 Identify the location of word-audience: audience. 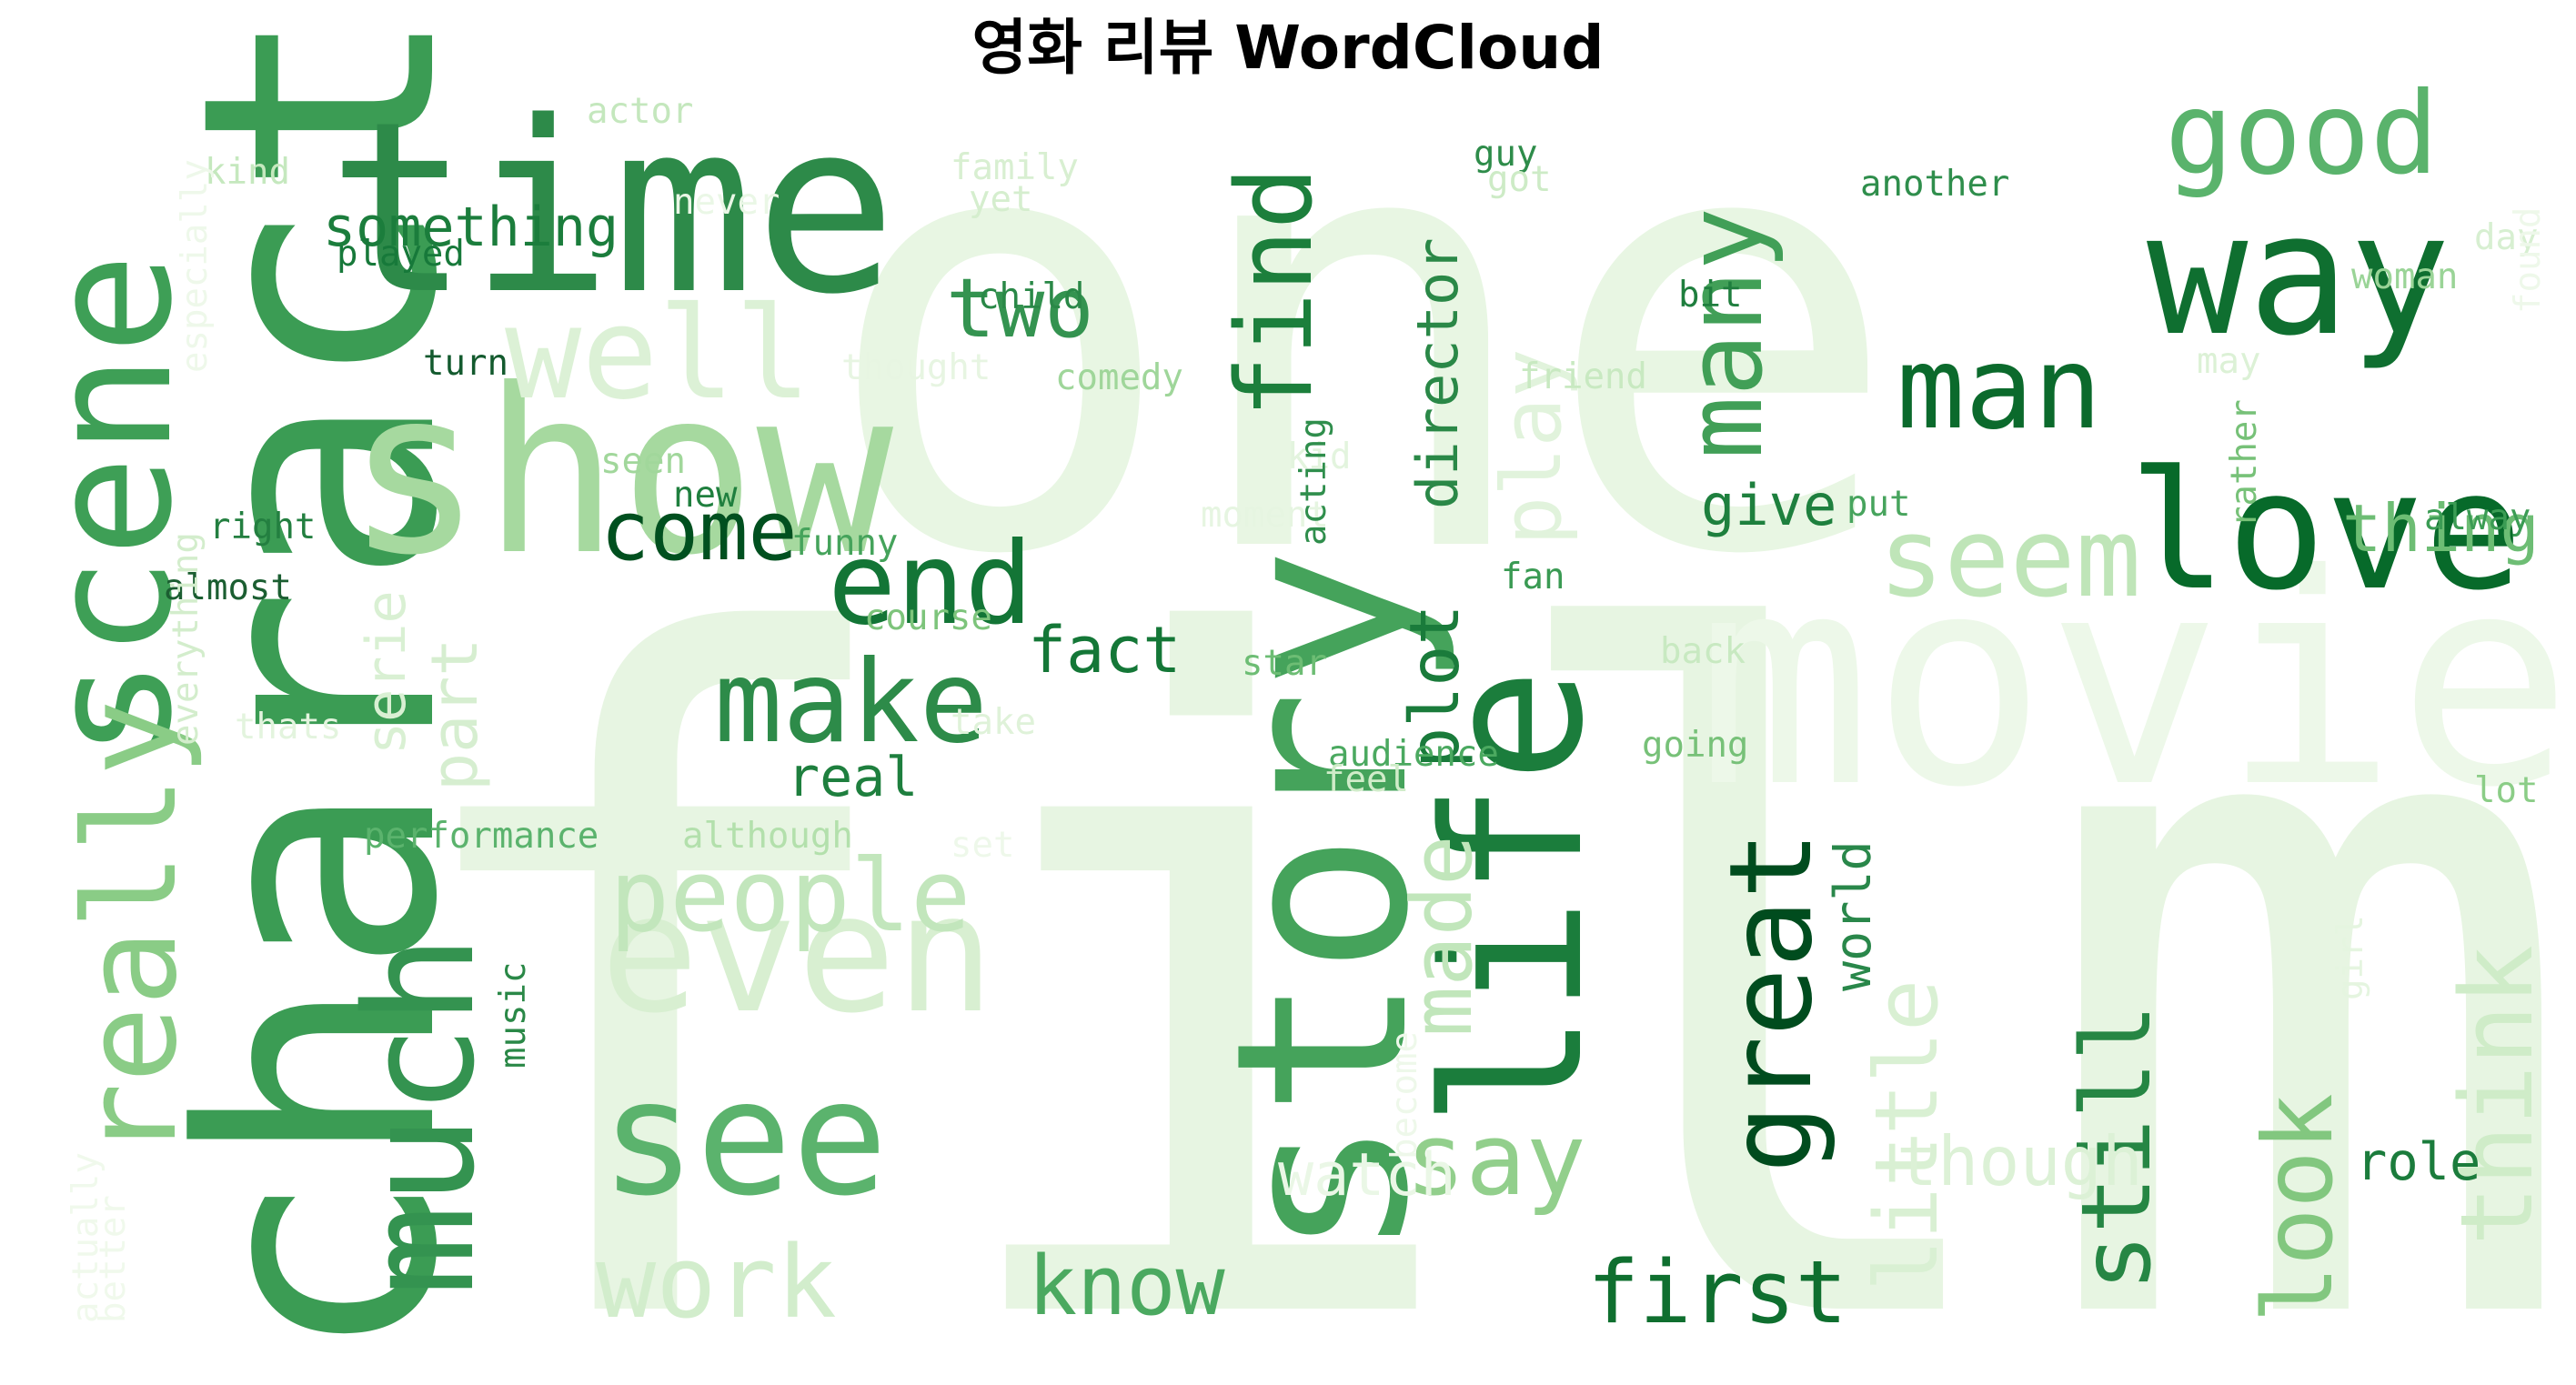
(1413, 754).